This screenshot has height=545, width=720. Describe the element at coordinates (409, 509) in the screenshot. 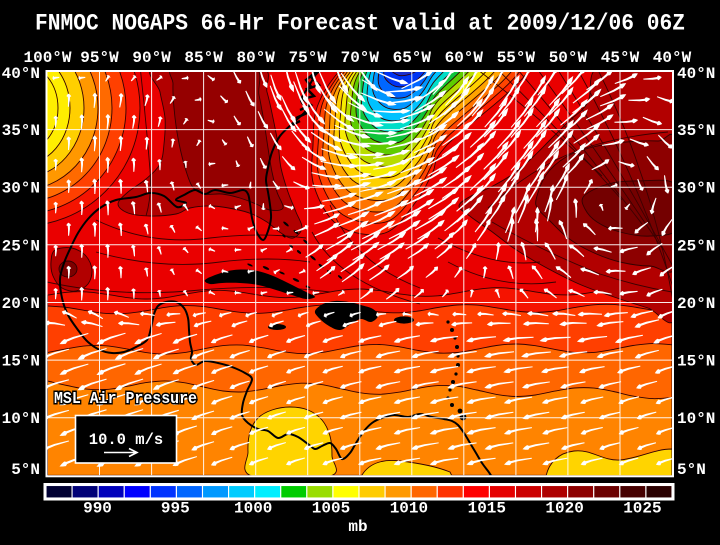

I see `svg-text: 1010` at that location.